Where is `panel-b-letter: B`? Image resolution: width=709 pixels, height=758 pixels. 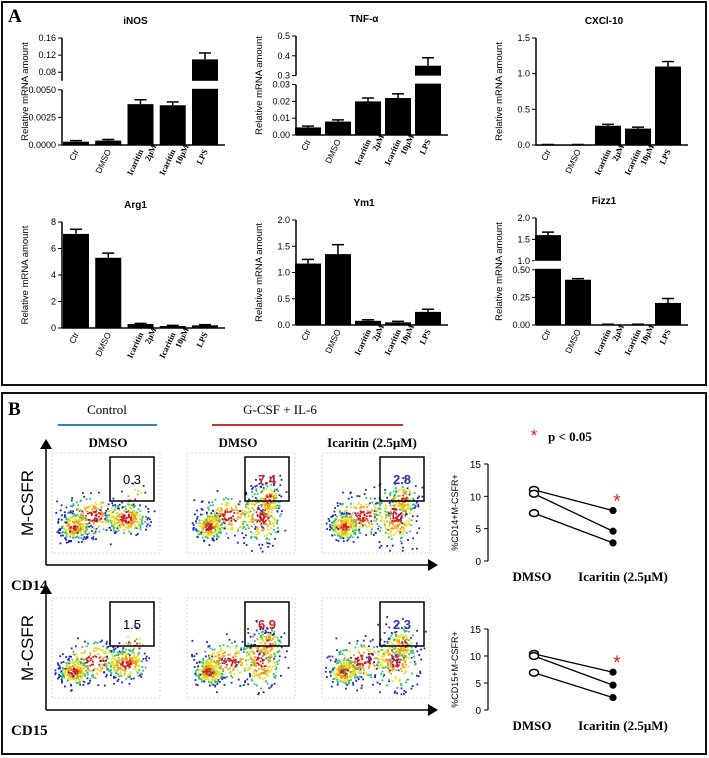 panel-b-letter: B is located at coordinates (14, 409).